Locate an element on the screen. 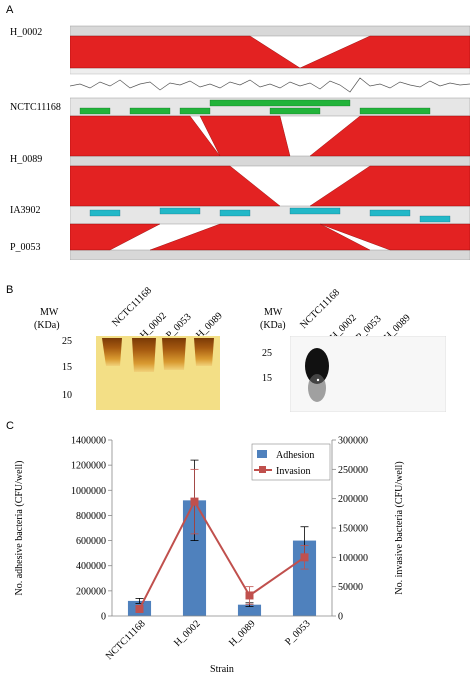 The height and width of the screenshot is (678, 474). legend-marker-invasion is located at coordinates (262, 469).